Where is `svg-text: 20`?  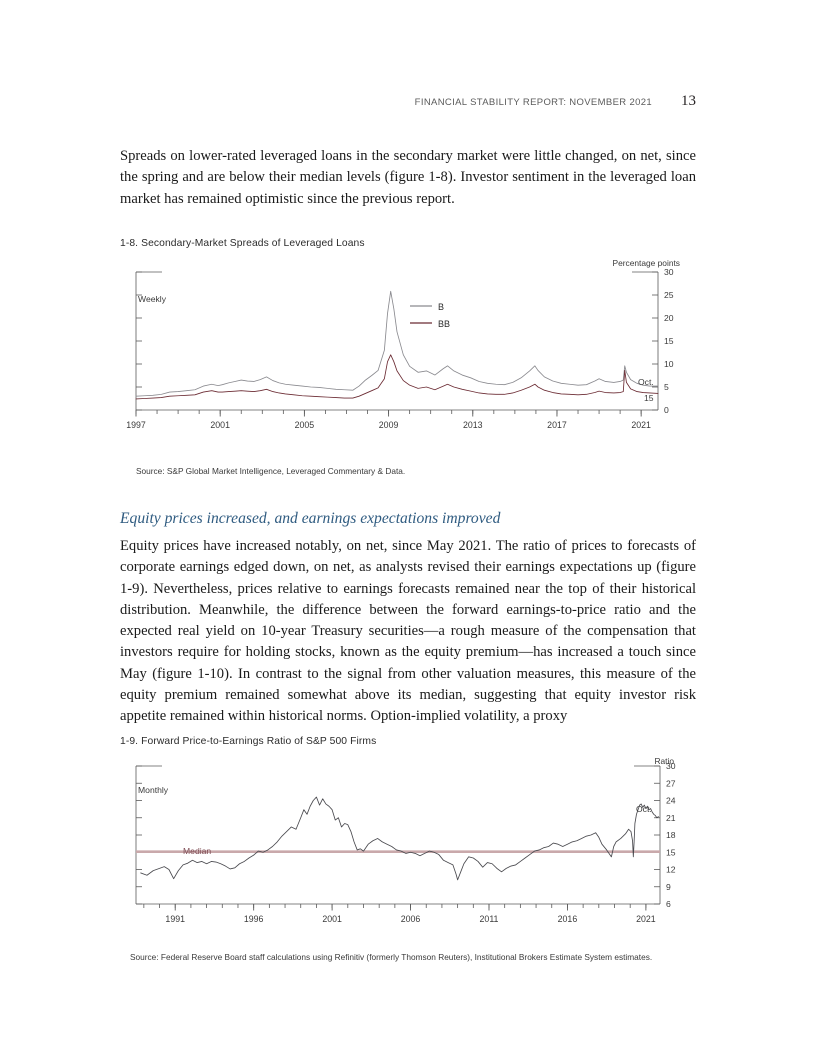
svg-text: 20 is located at coordinates (669, 318).